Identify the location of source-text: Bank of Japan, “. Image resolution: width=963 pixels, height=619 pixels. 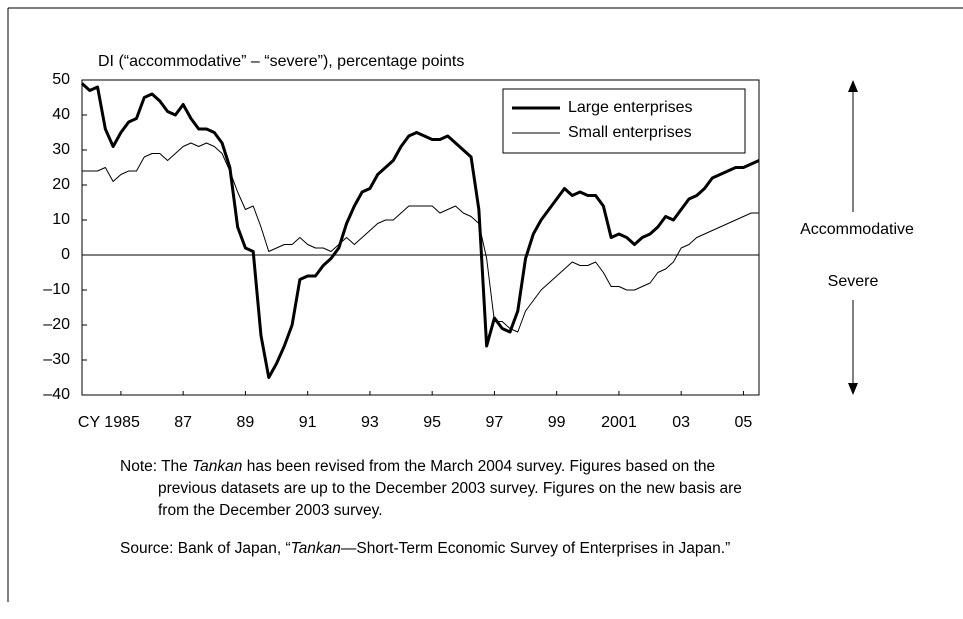
(234, 548).